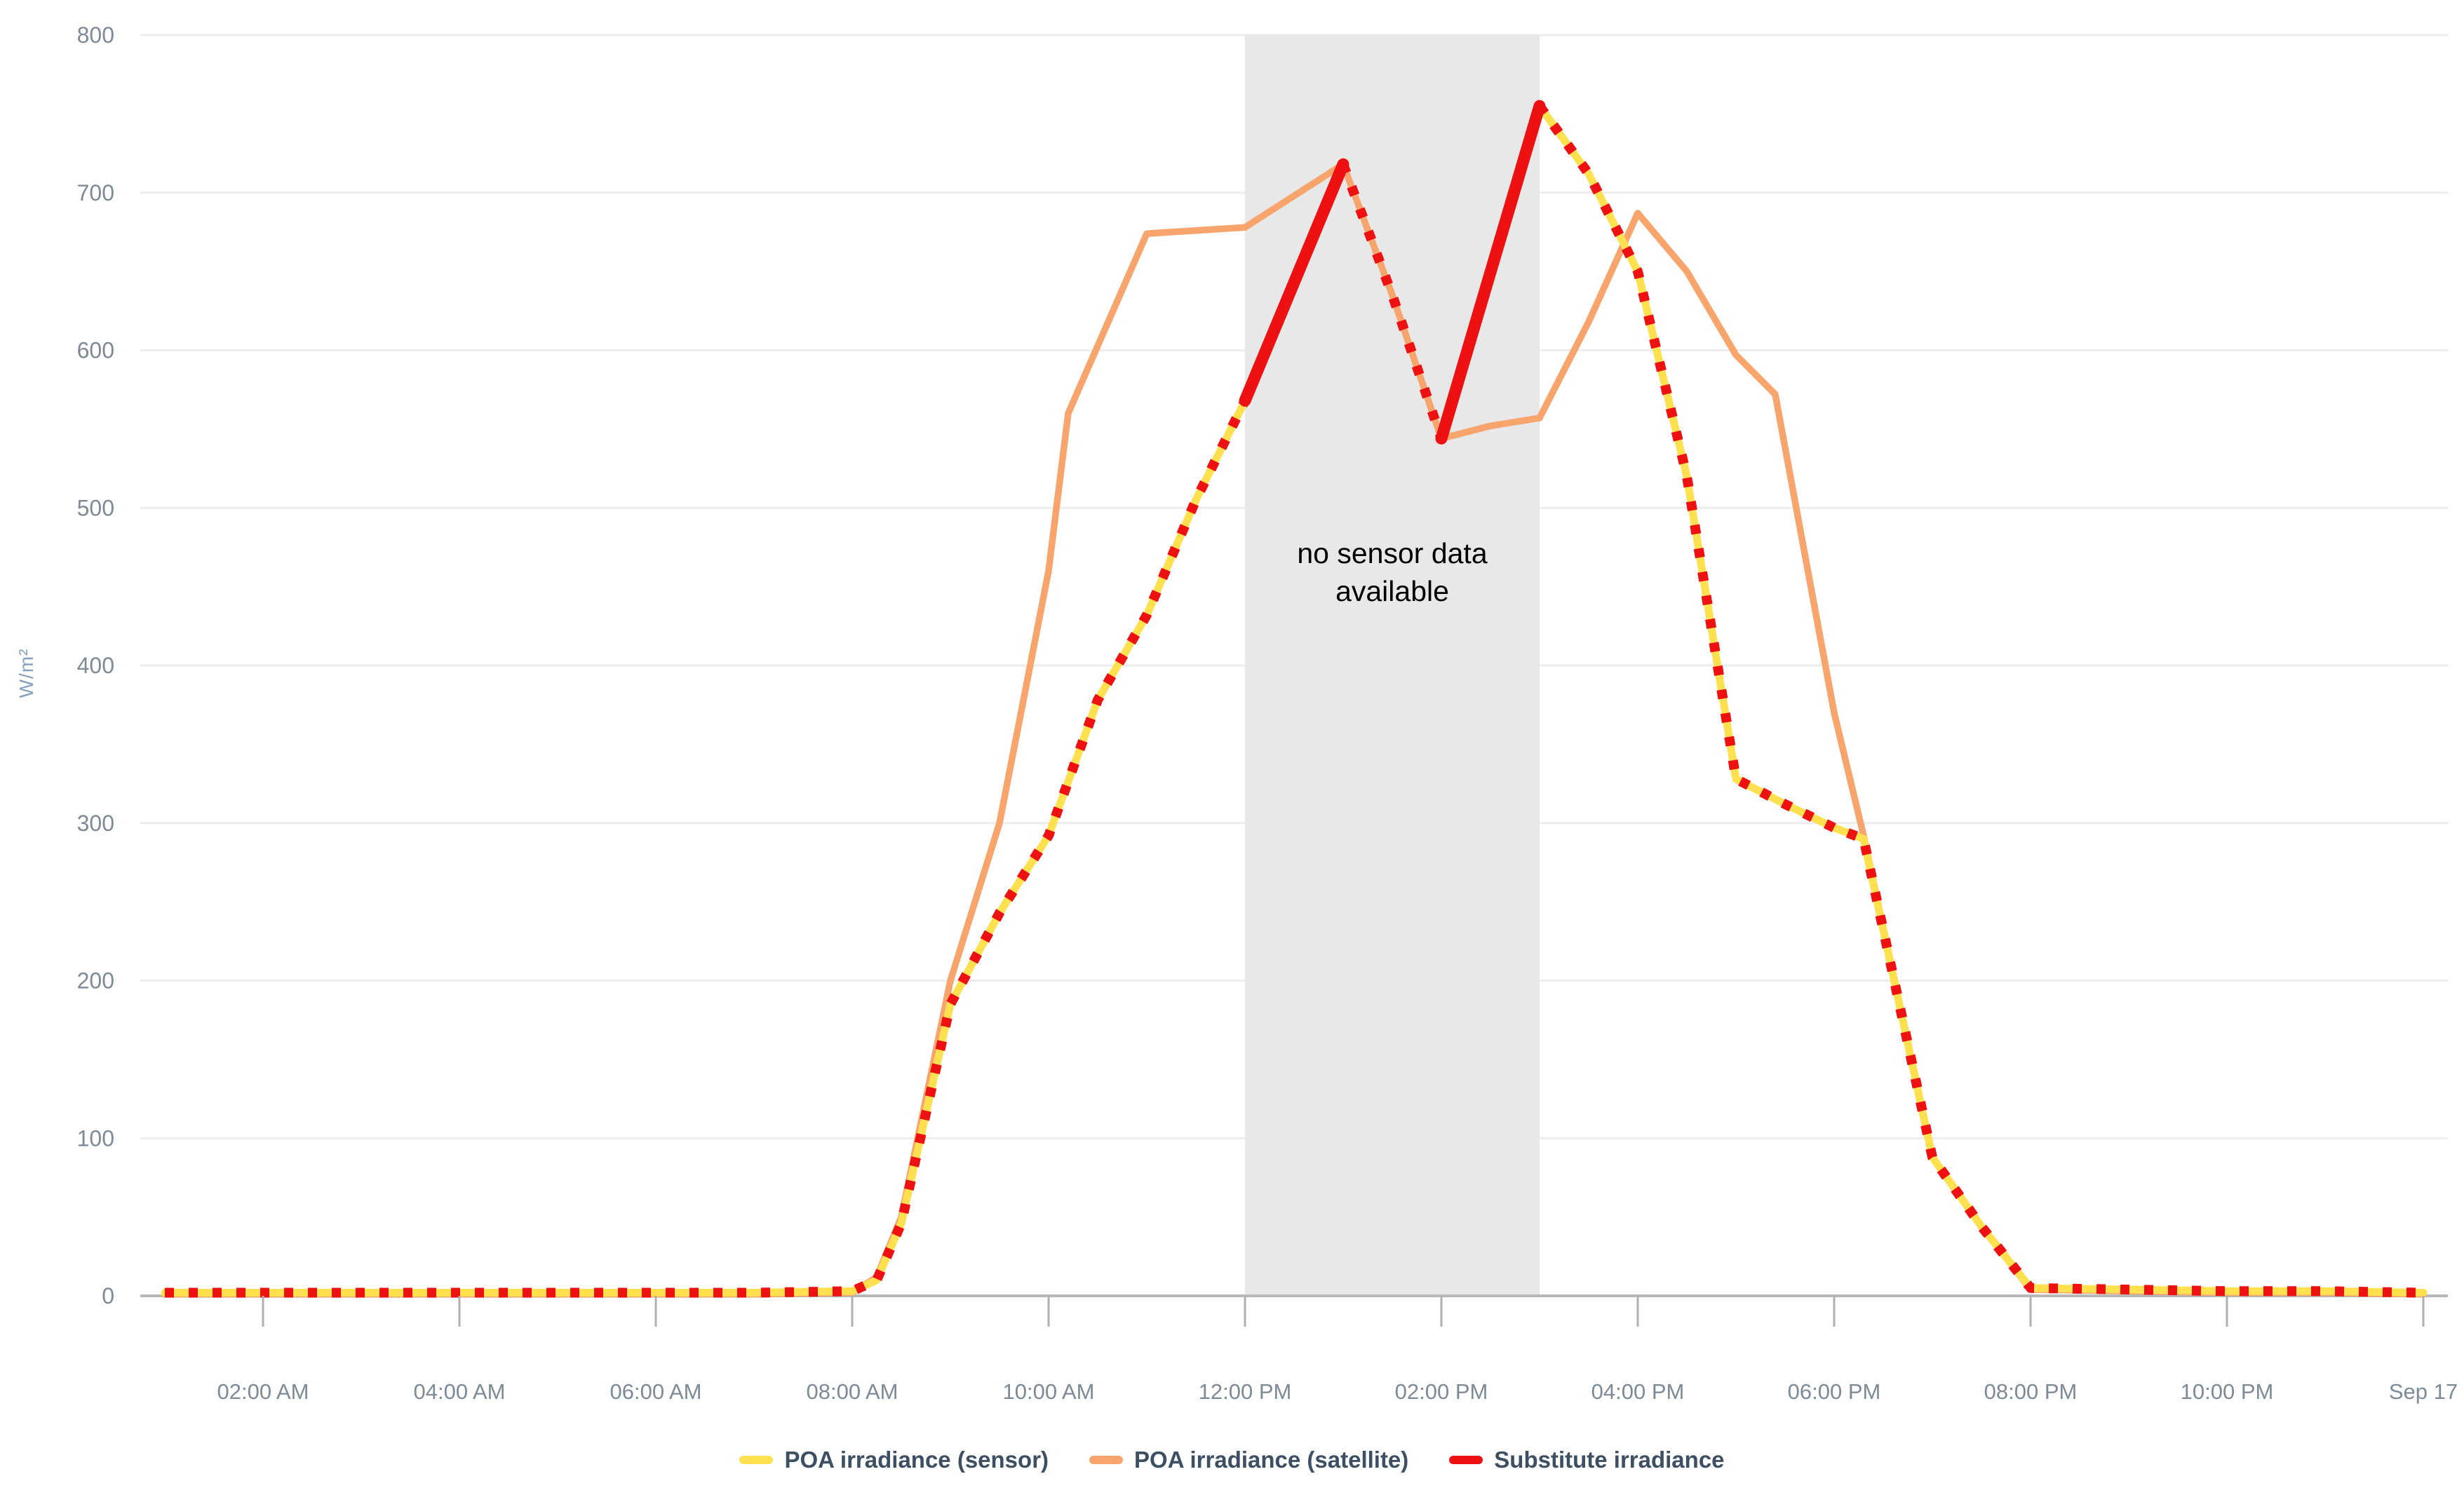 This screenshot has width=2464, height=1488. I want to click on x-tick-label: 10:00 PM, so click(2227, 1391).